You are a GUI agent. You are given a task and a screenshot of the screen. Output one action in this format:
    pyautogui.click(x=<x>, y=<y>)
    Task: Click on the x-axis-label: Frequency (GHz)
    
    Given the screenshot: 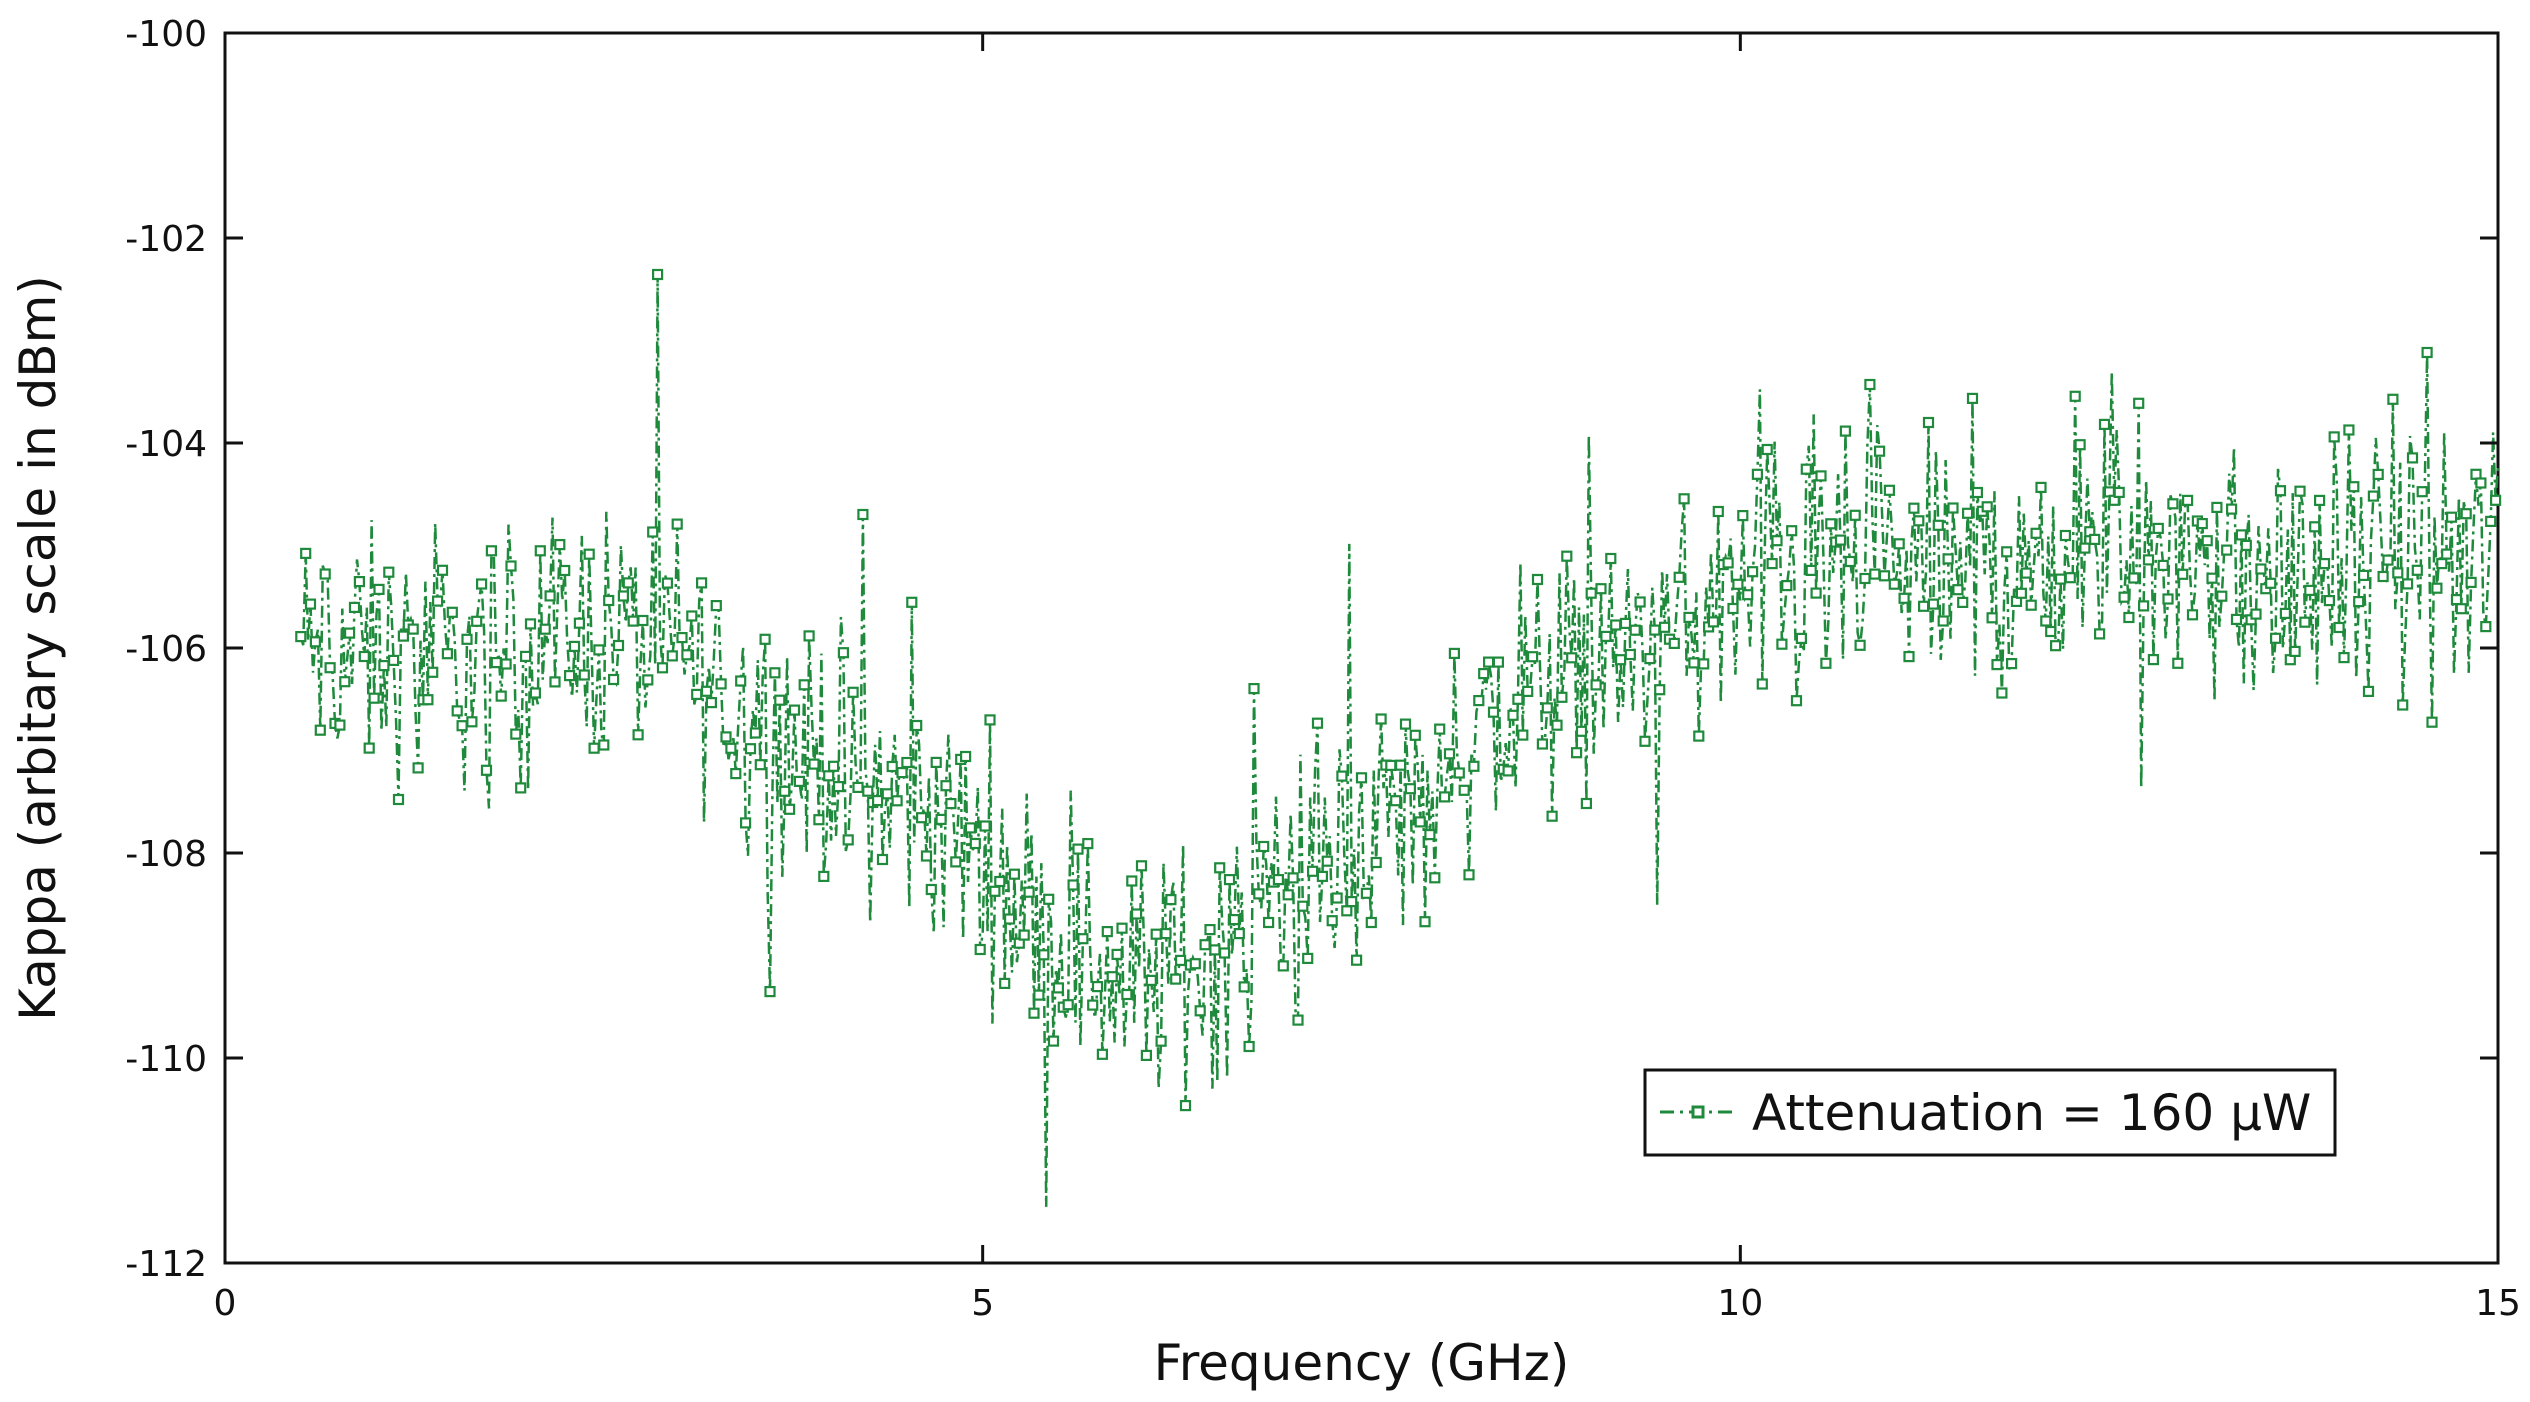 What is the action you would take?
    pyautogui.click(x=1362, y=1363)
    